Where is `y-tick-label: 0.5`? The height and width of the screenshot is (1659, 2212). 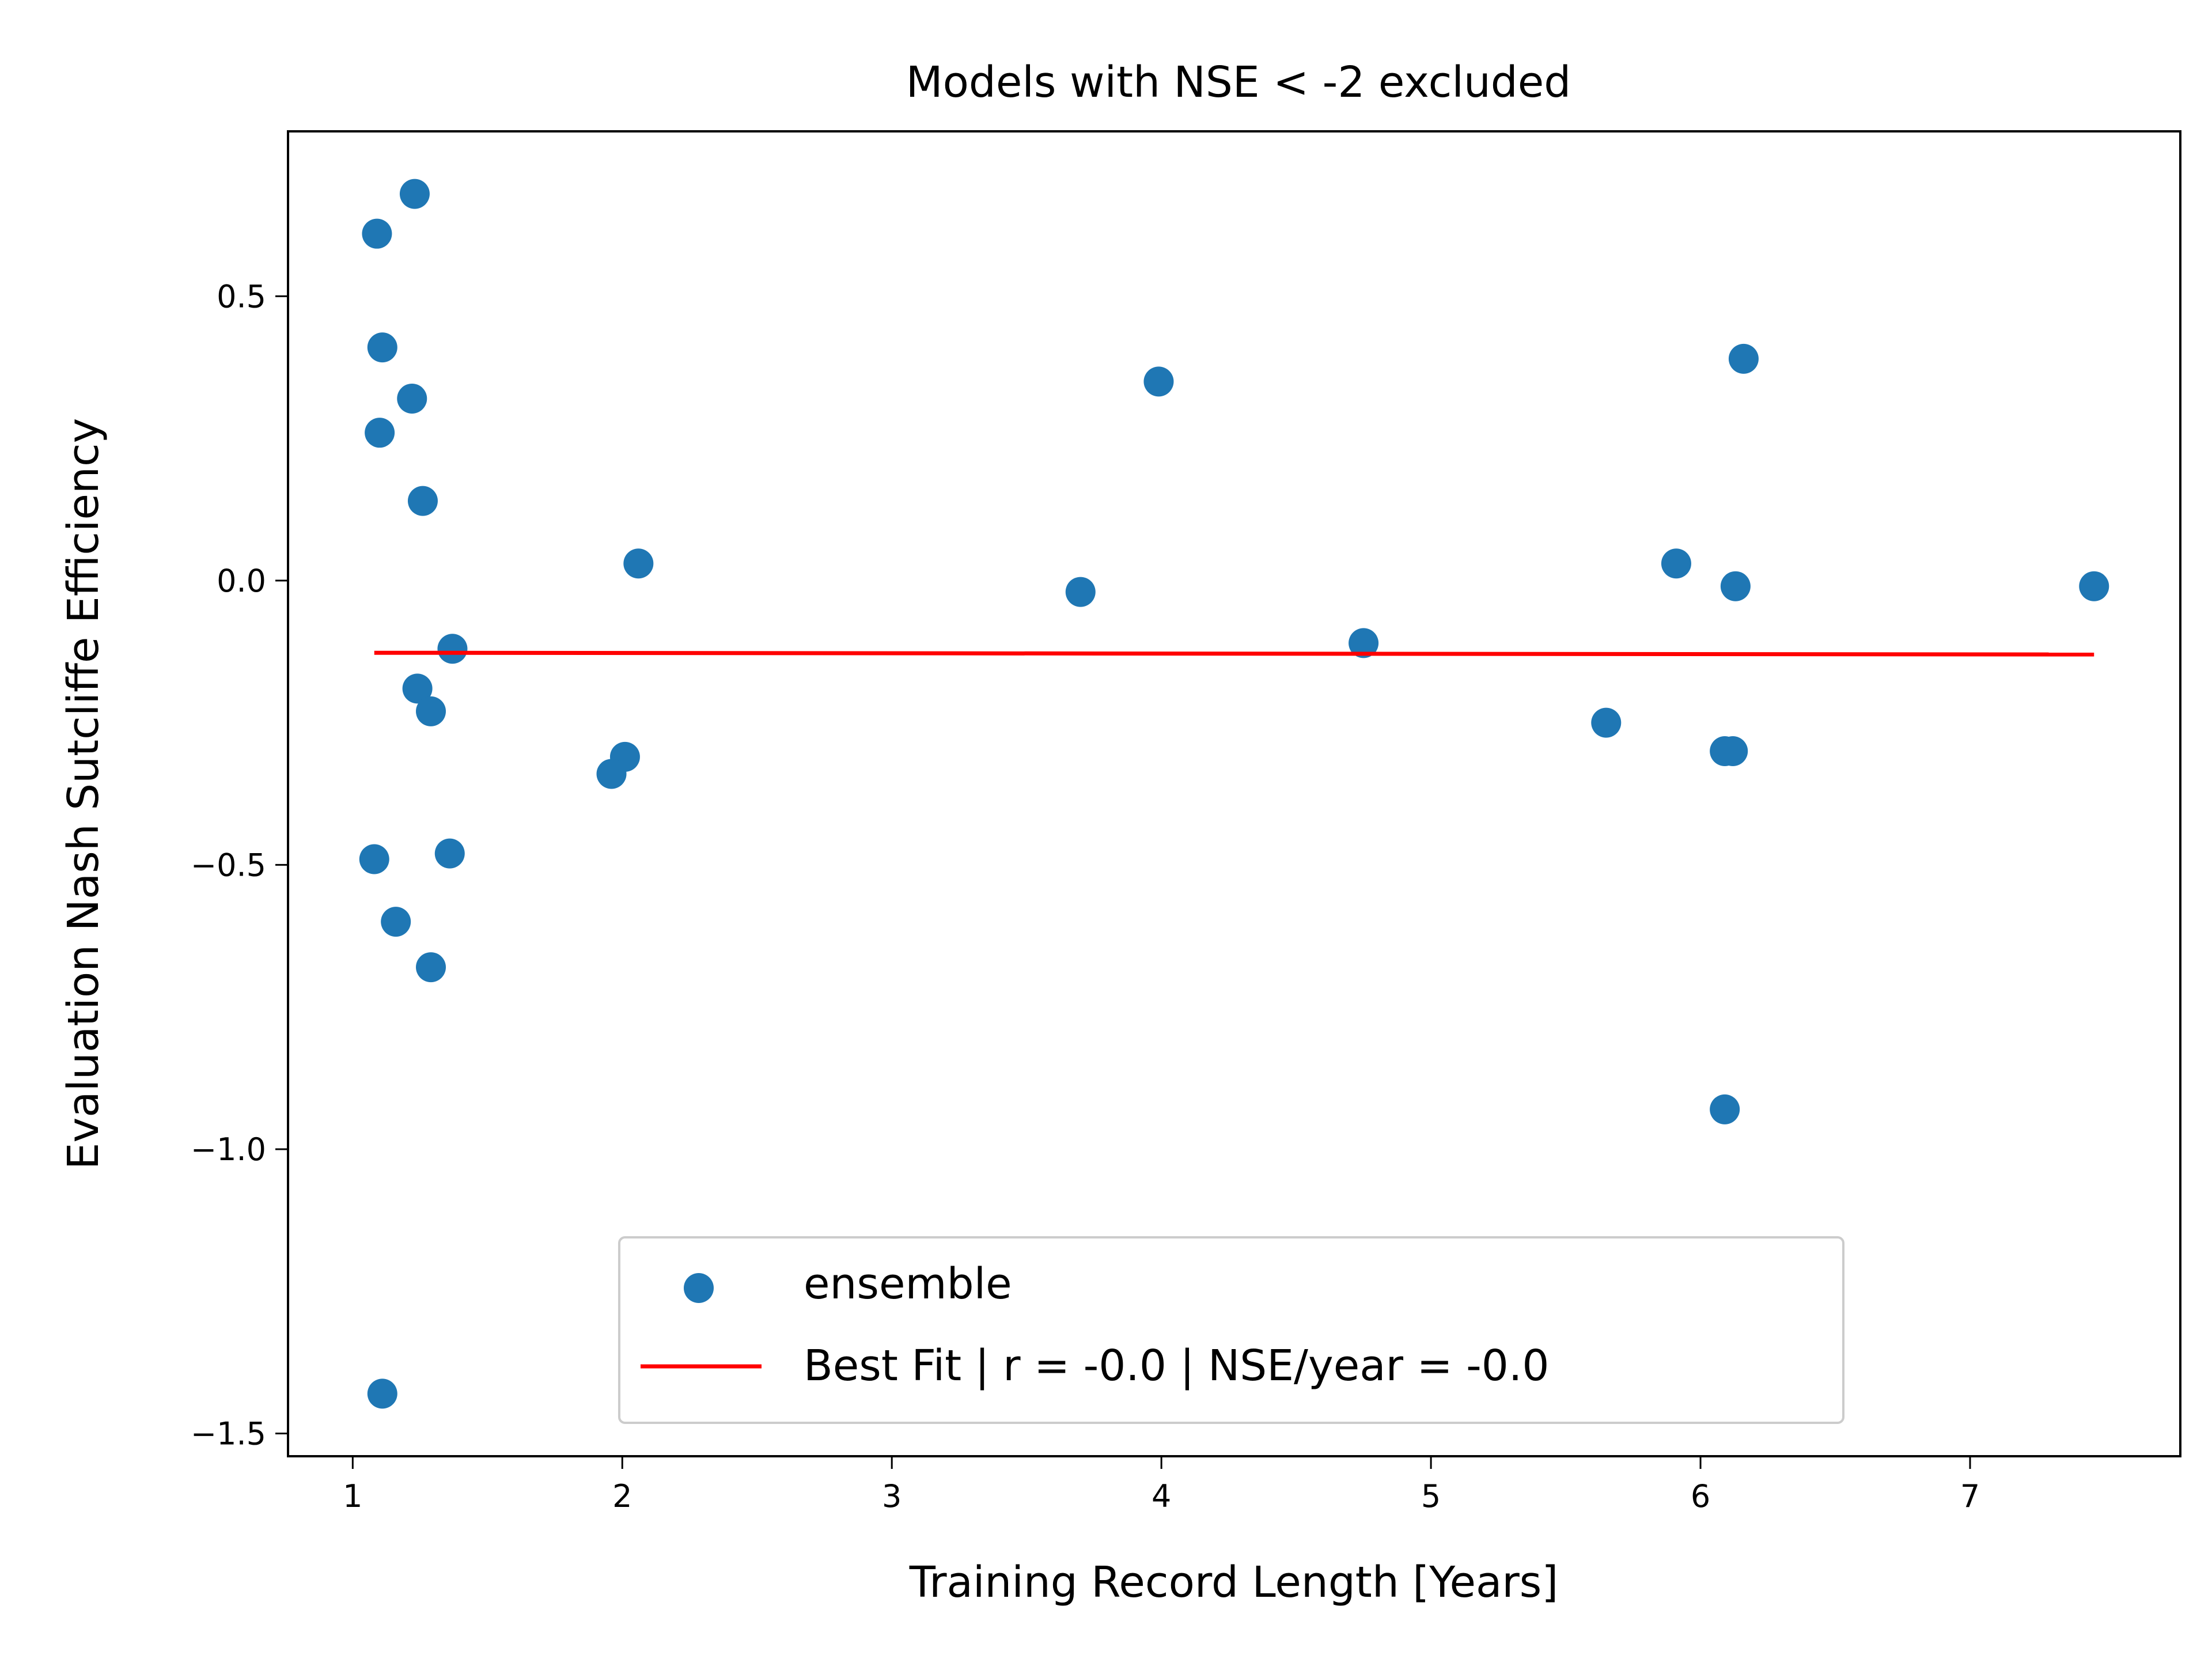
y-tick-label: 0.5 is located at coordinates (241, 296).